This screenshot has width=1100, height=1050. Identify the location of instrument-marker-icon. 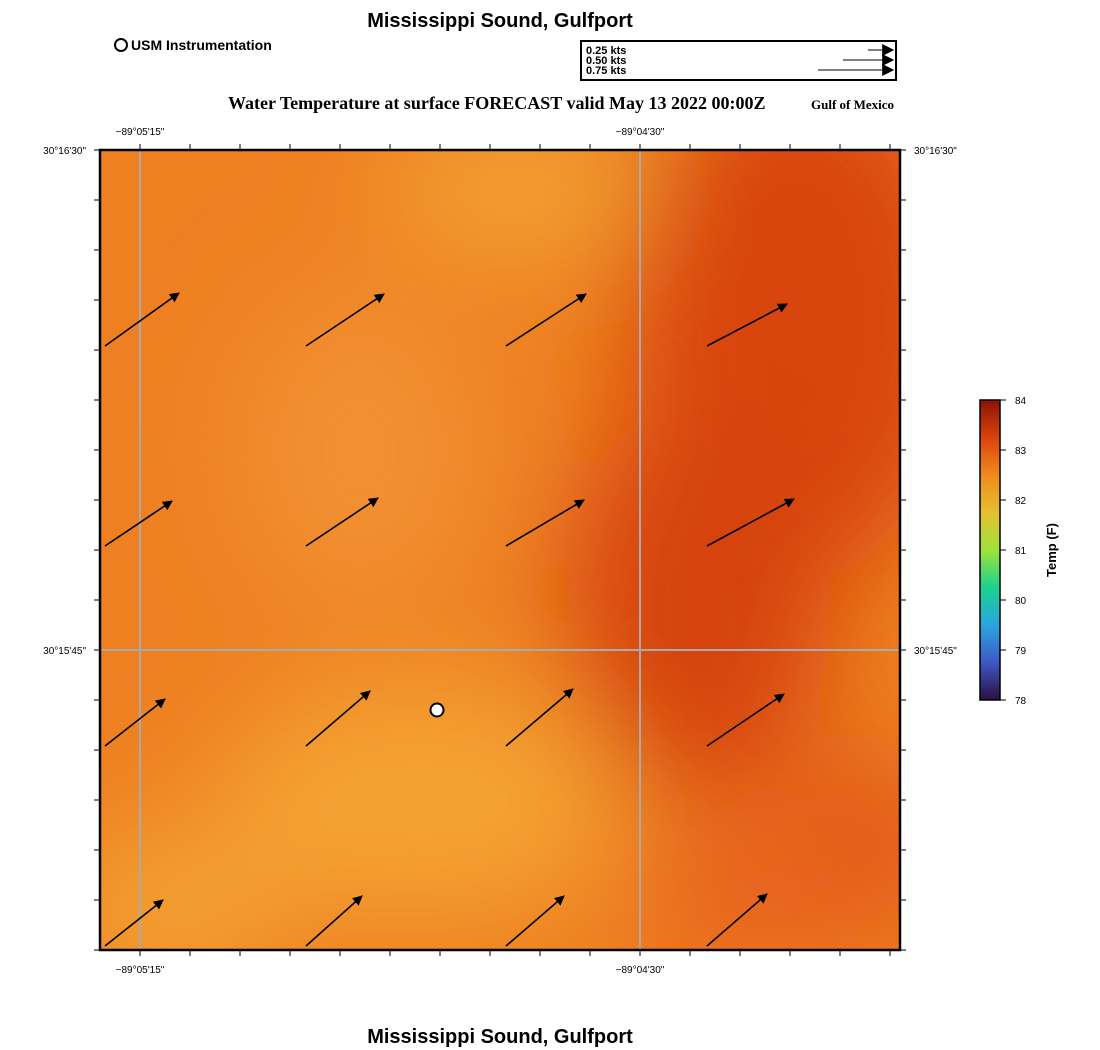
(121, 45).